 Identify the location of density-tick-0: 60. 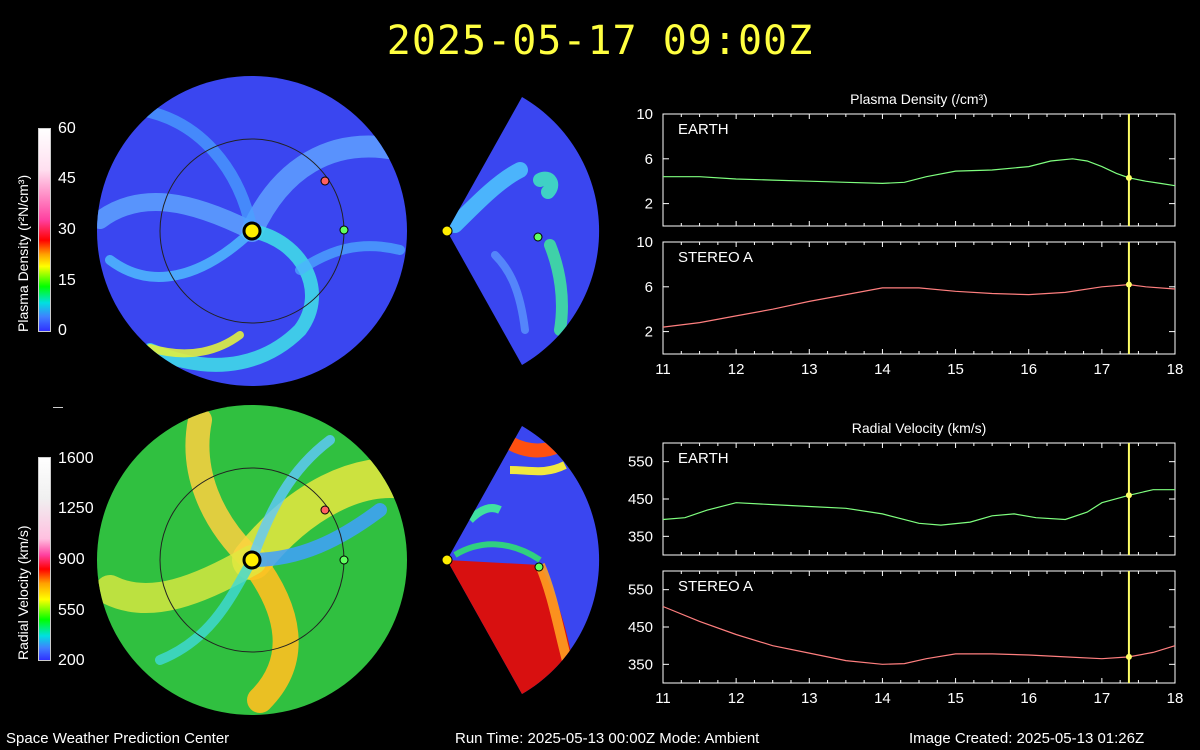
(67, 128).